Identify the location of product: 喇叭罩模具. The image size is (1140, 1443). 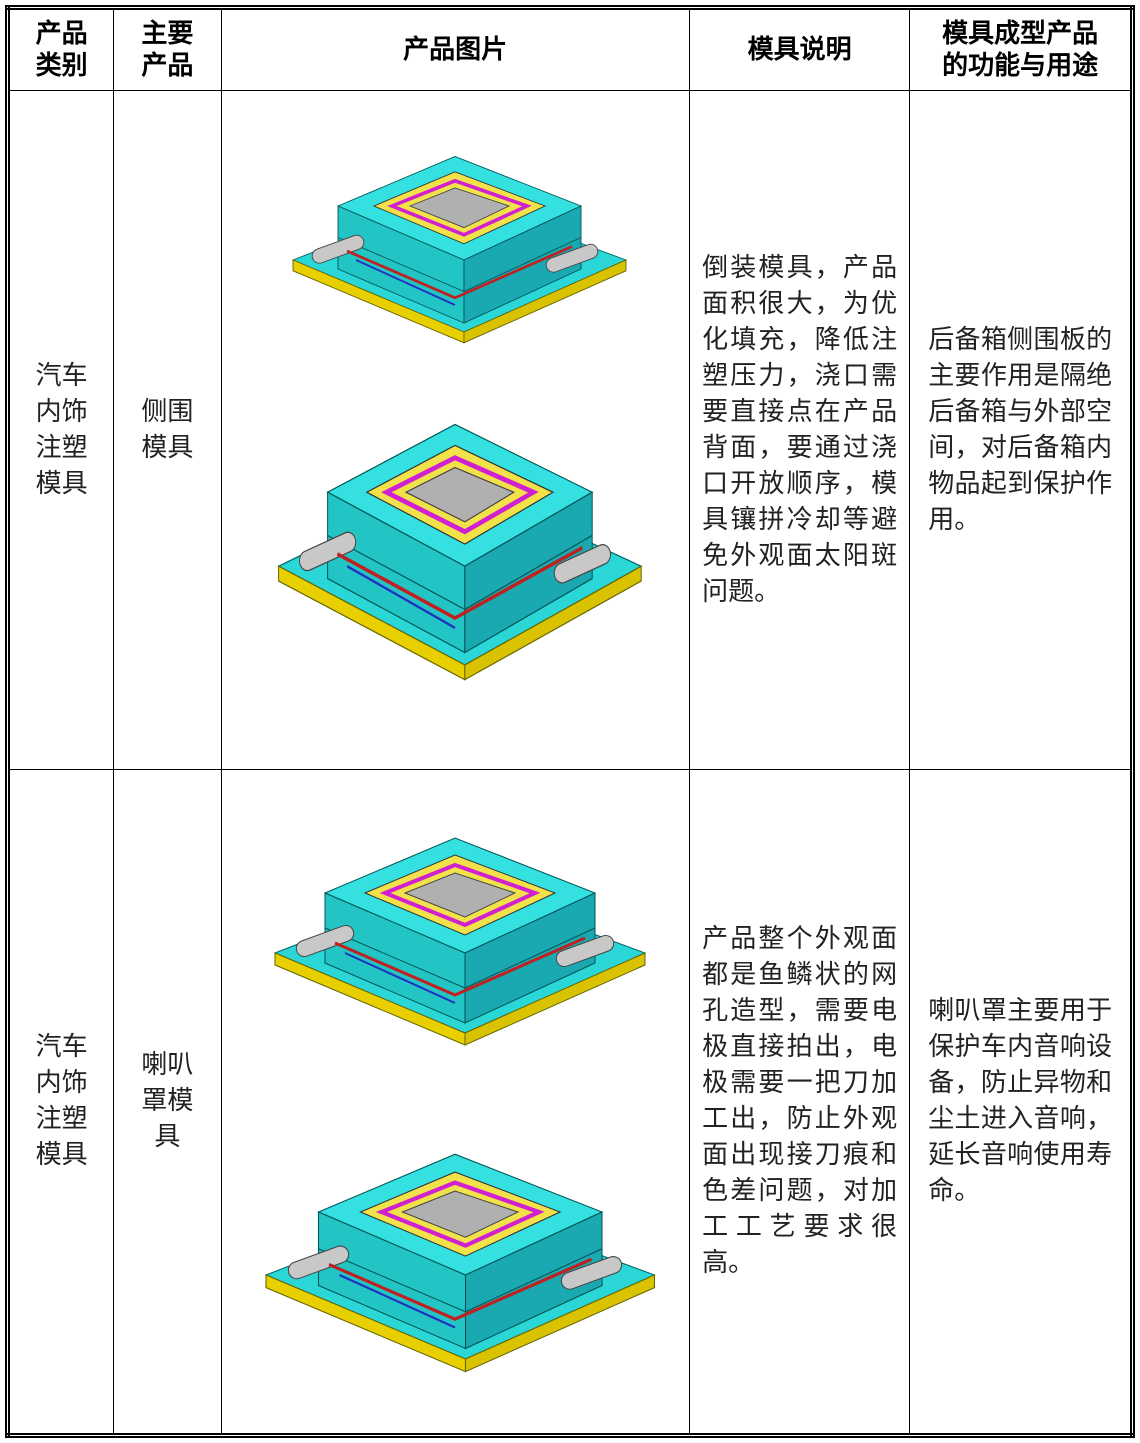
(167, 1101).